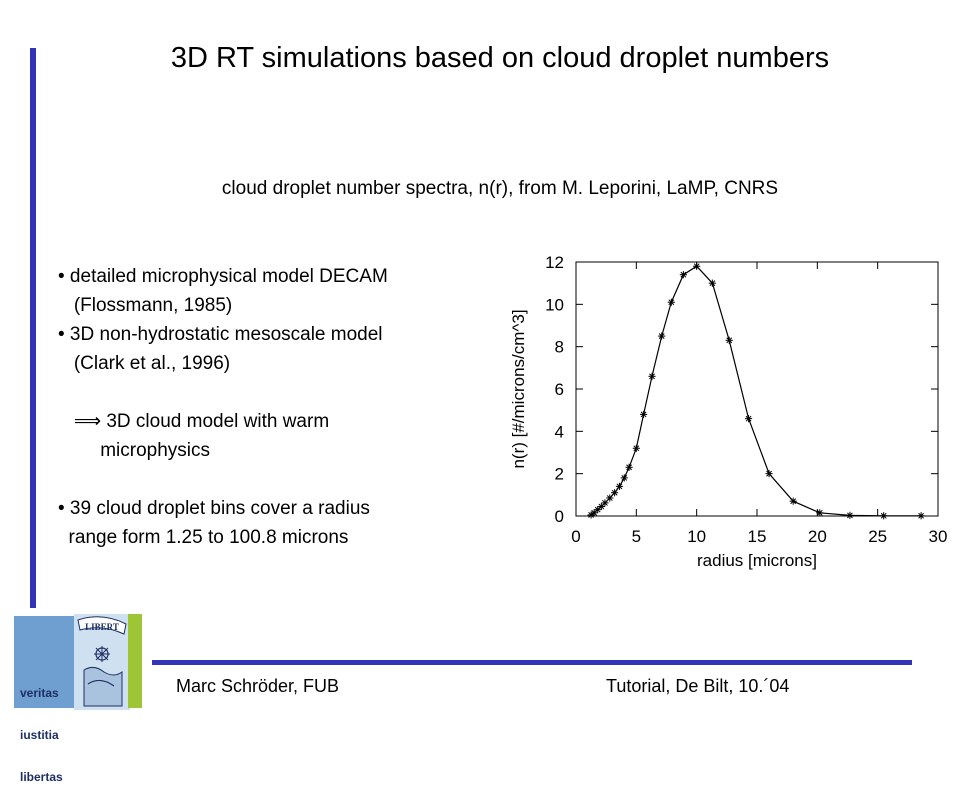  What do you see at coordinates (559, 389) in the screenshot?
I see `y-tick-label: 6` at bounding box center [559, 389].